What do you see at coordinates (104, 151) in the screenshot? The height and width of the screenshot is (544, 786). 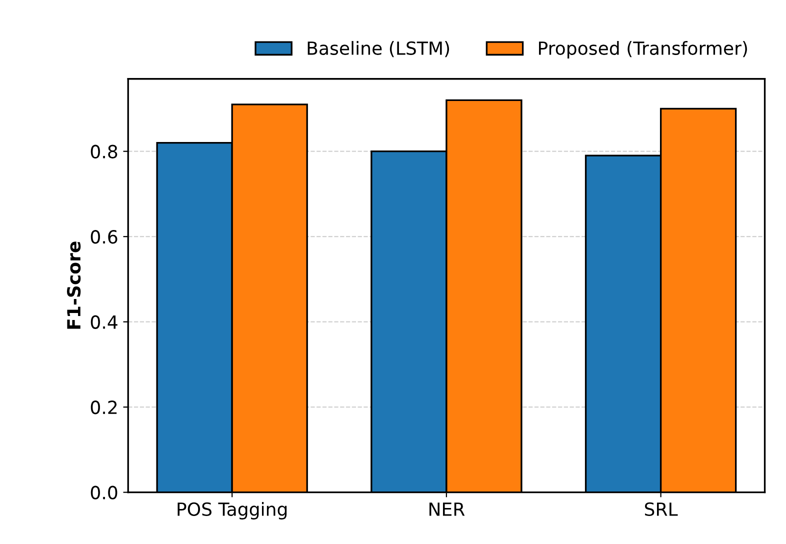 I see `y-tick-label: 0.8` at bounding box center [104, 151].